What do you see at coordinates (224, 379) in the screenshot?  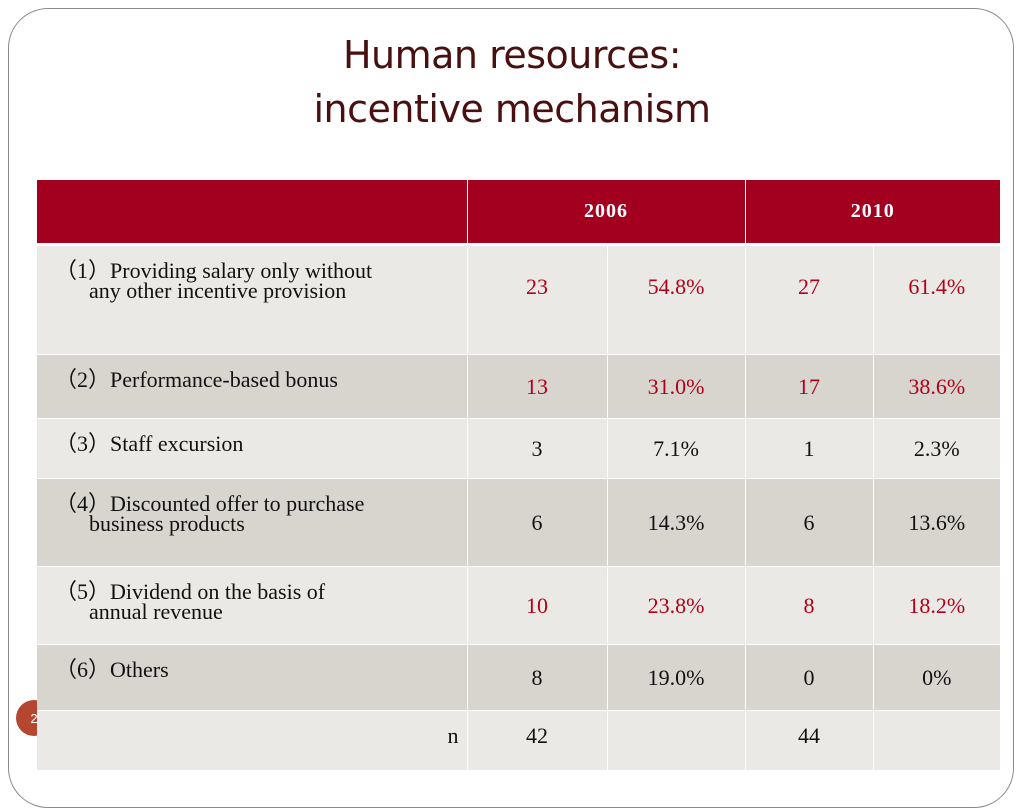 I see `row-label-line-1: Performance-based bonus` at bounding box center [224, 379].